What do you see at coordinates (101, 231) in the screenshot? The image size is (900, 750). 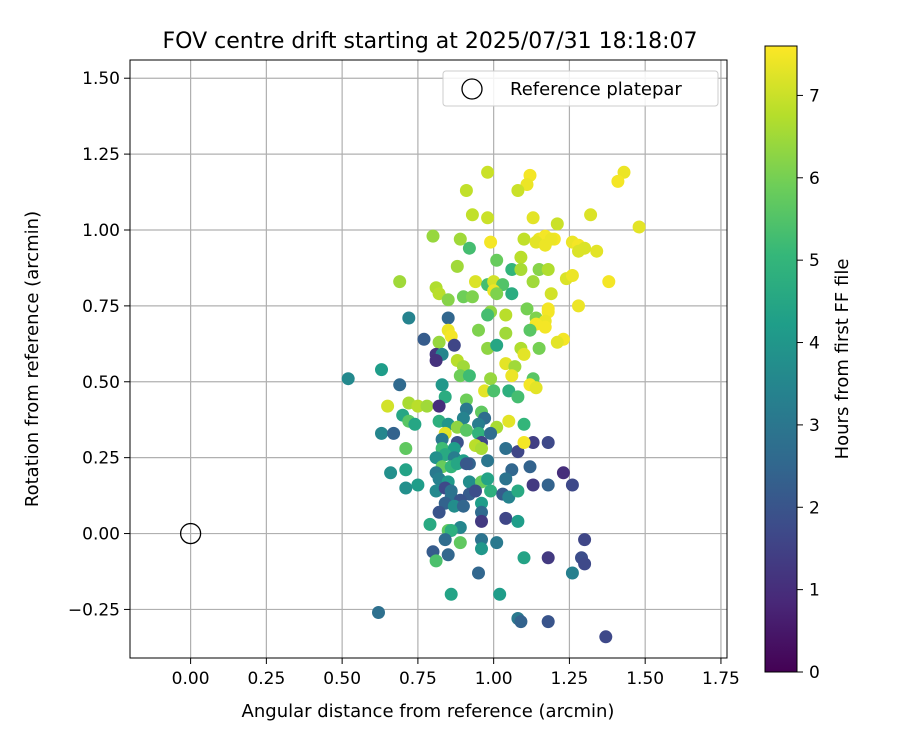 I see `y-tick-label: 1.00` at bounding box center [101, 231].